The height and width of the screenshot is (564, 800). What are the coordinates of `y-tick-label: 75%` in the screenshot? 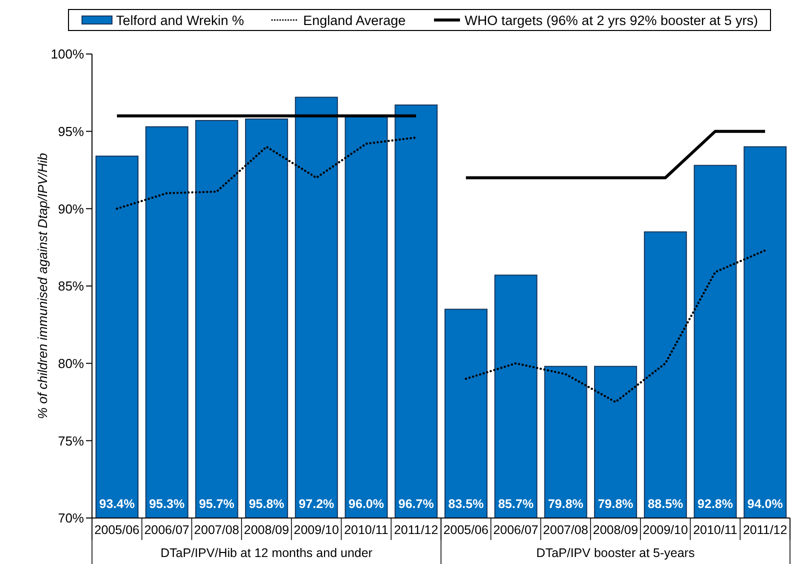 It's located at (71, 440).